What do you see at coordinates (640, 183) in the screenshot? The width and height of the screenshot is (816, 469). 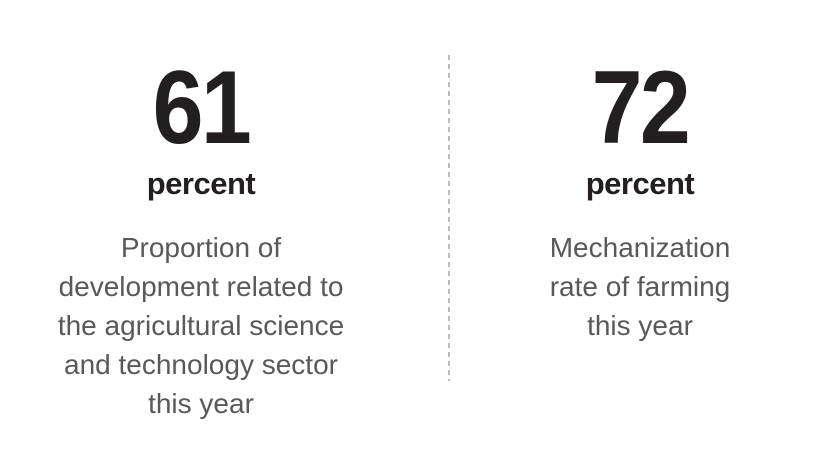 I see `stat-unit-right: percent` at bounding box center [640, 183].